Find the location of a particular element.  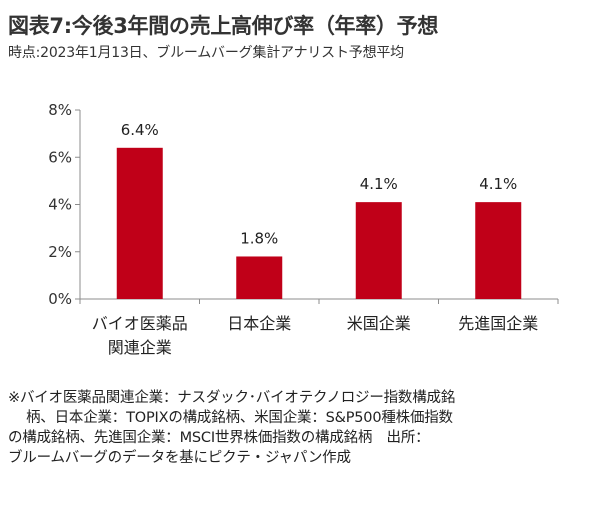

chart-subtitle: 時点:2023年1月13日、ブルームバーグ集計アナリスト予想平均 is located at coordinates (206, 53).